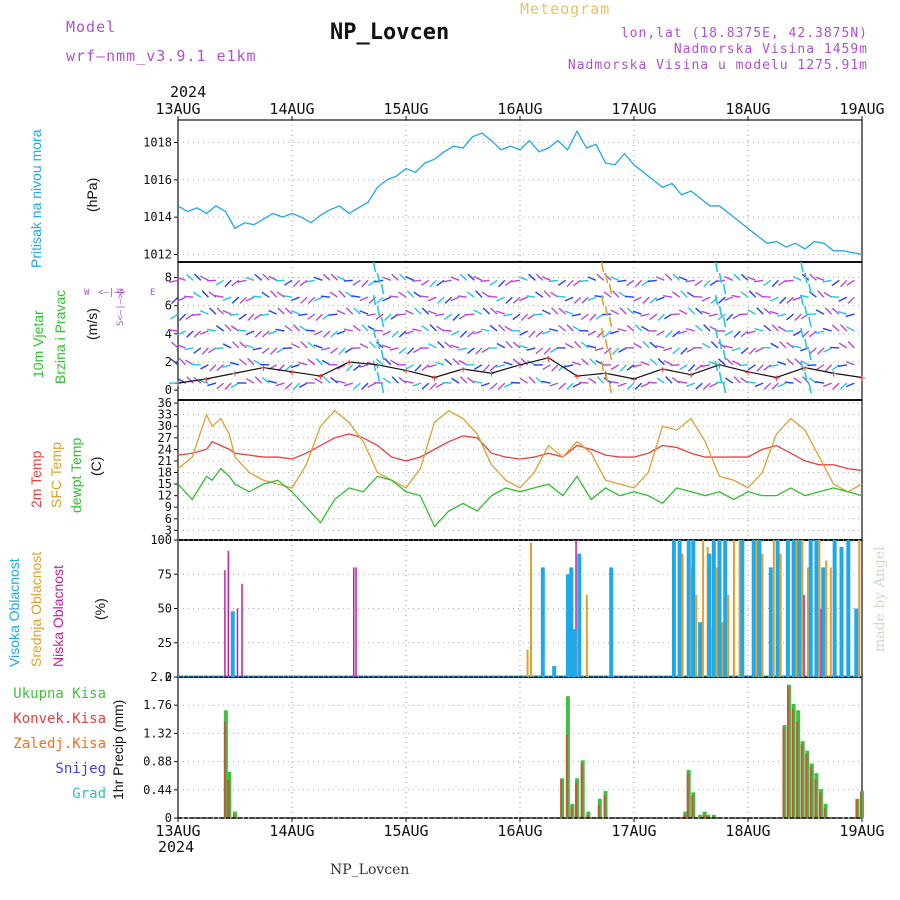 The image size is (900, 900). I want to click on precip-ytick-0: 0, so click(168, 818).